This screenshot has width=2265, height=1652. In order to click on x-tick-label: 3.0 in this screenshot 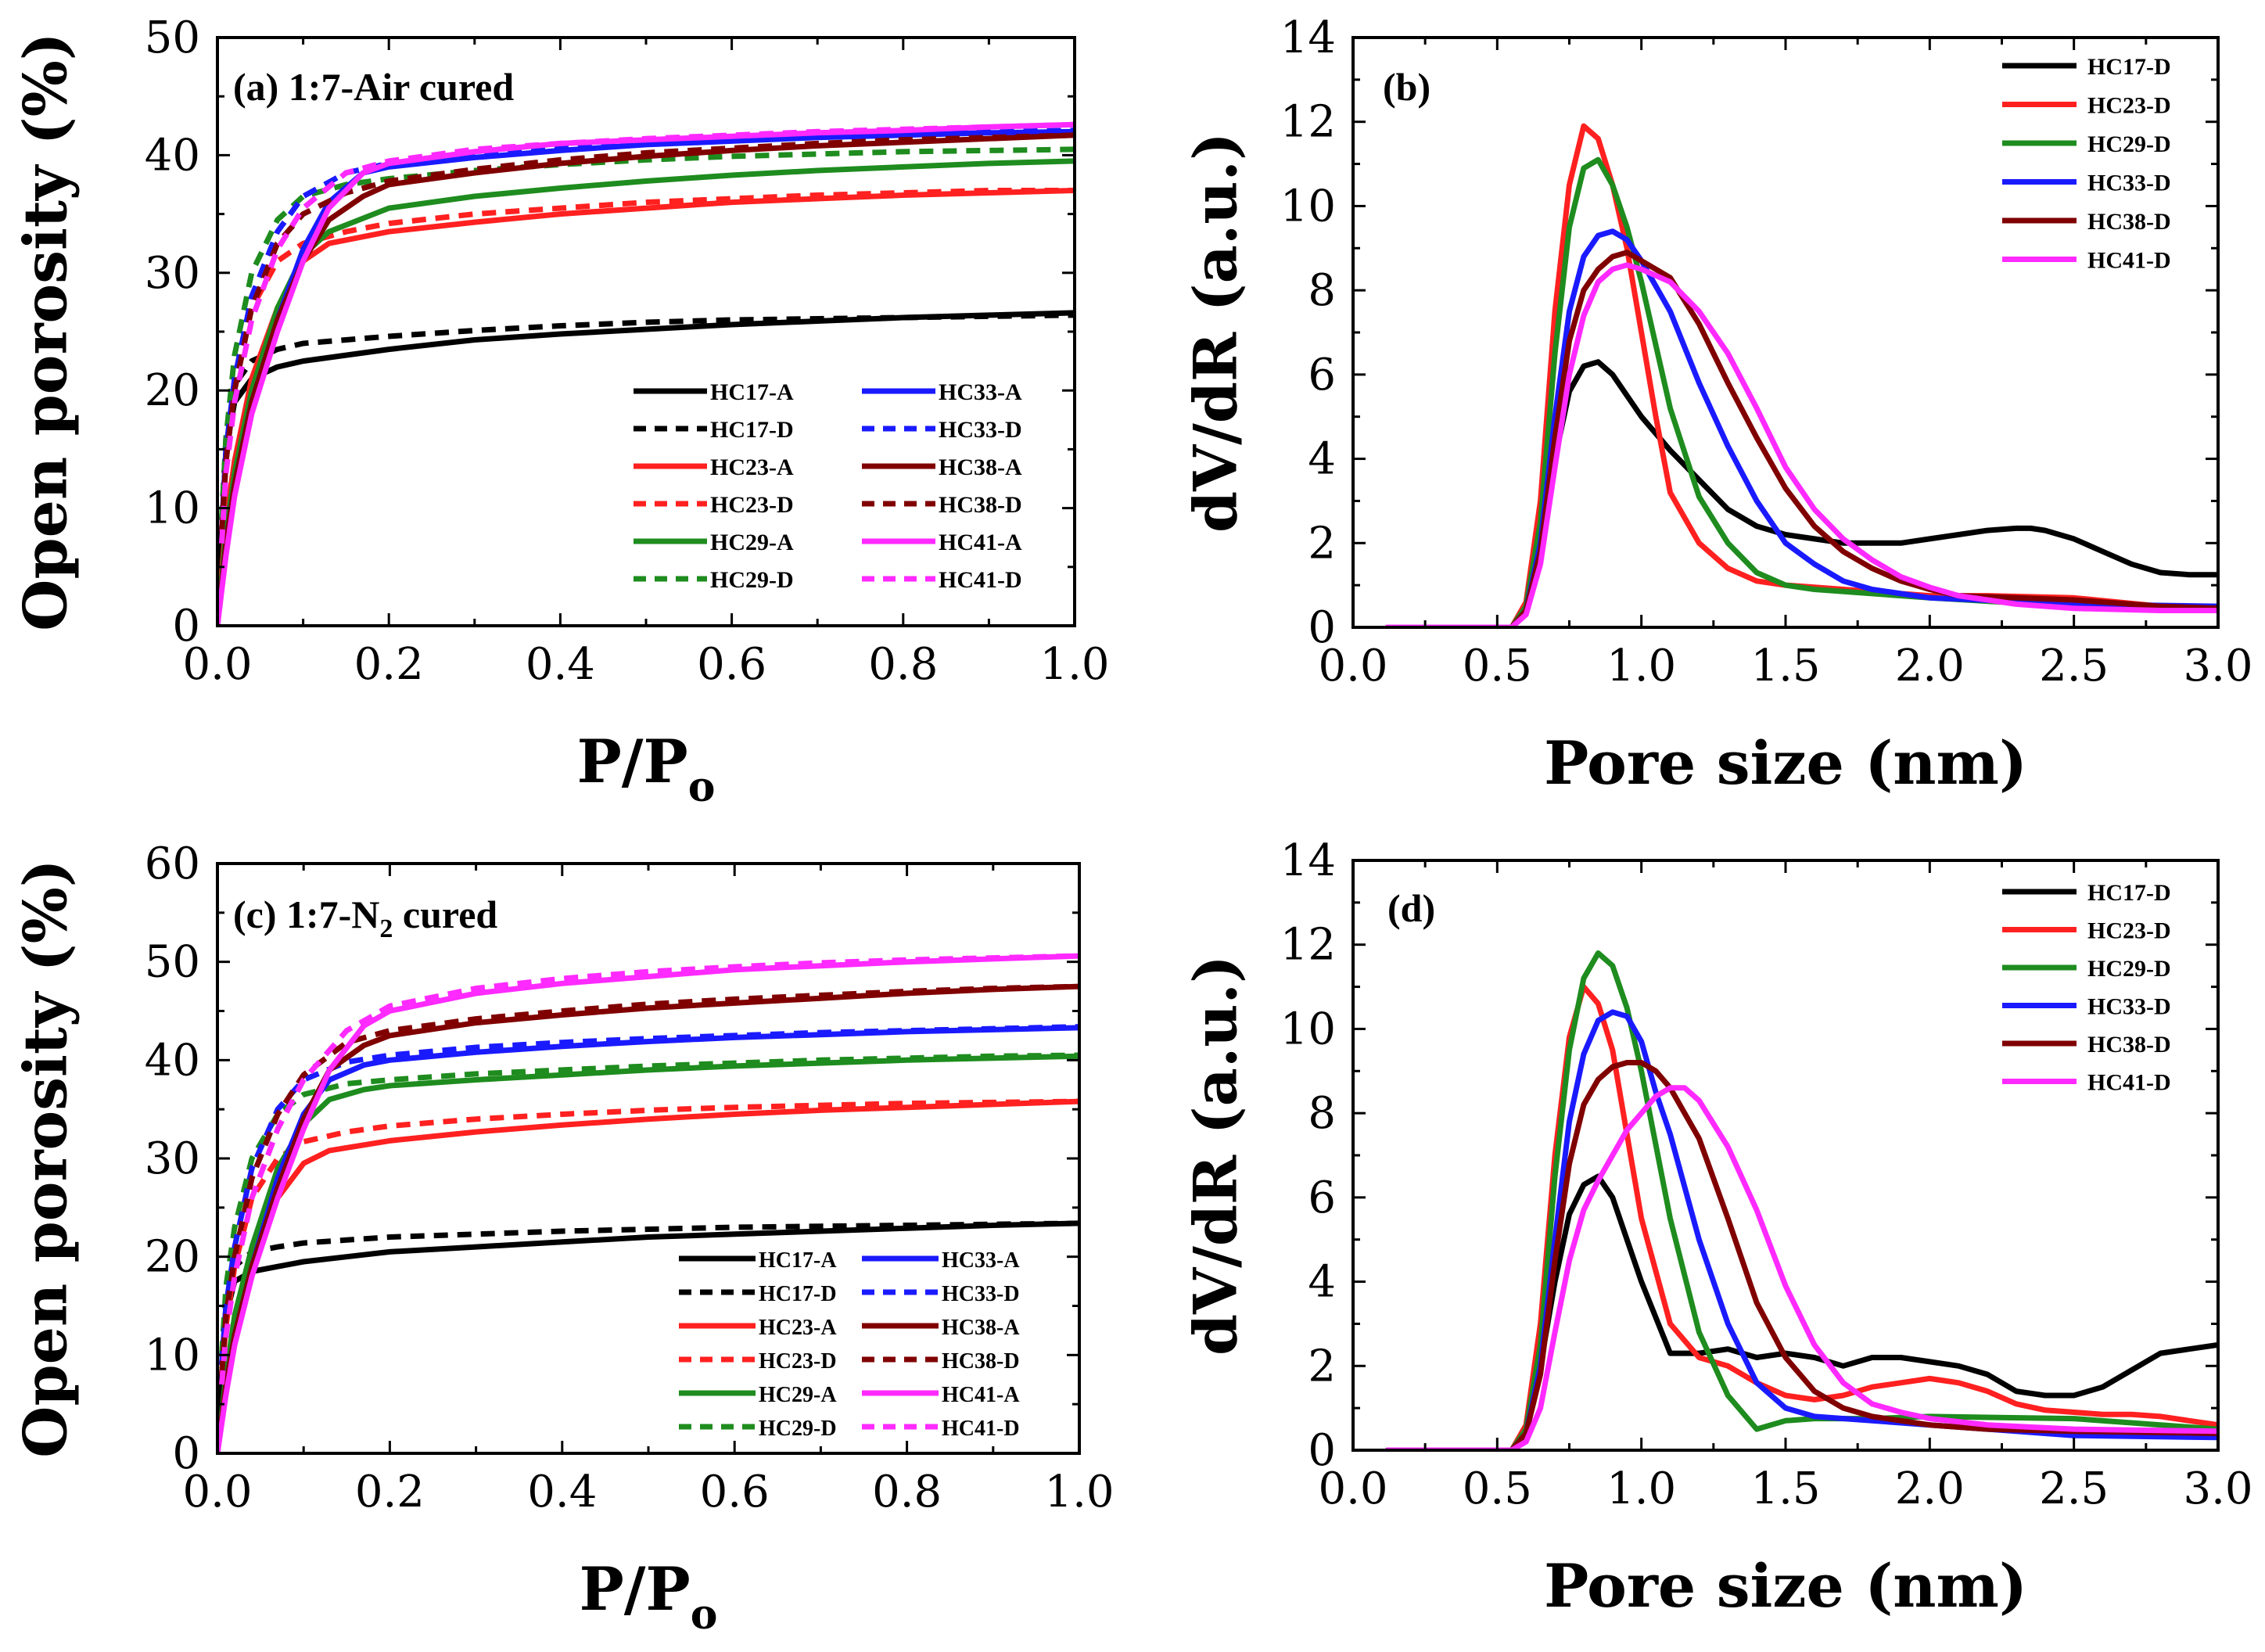, I will do `click(2217, 1489)`.